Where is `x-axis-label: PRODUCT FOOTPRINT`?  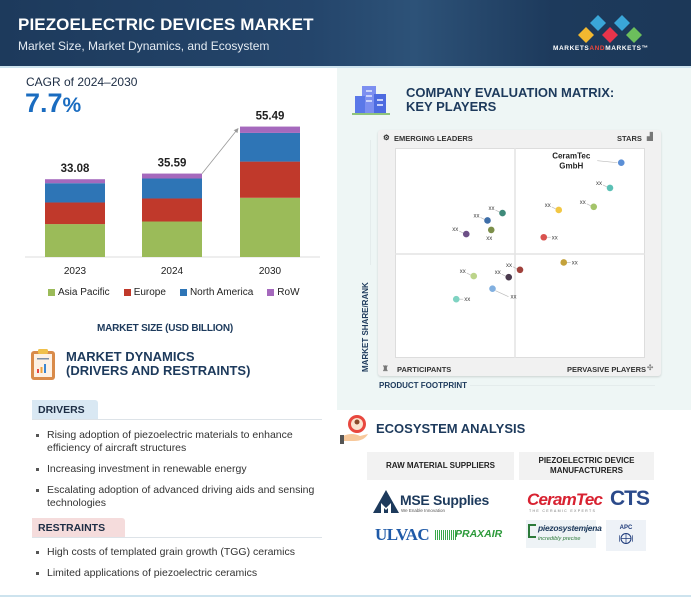
x-axis-label: PRODUCT FOOTPRINT is located at coordinates (423, 385).